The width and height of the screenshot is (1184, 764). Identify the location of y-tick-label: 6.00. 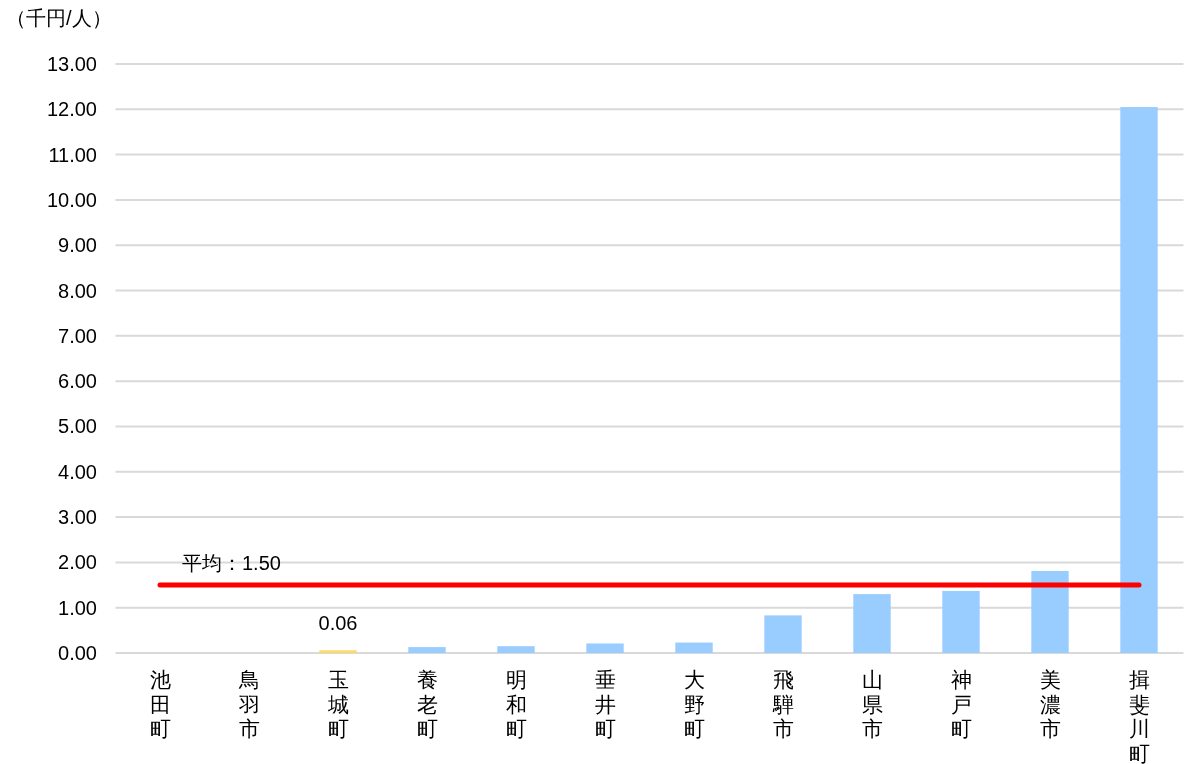
(77, 381).